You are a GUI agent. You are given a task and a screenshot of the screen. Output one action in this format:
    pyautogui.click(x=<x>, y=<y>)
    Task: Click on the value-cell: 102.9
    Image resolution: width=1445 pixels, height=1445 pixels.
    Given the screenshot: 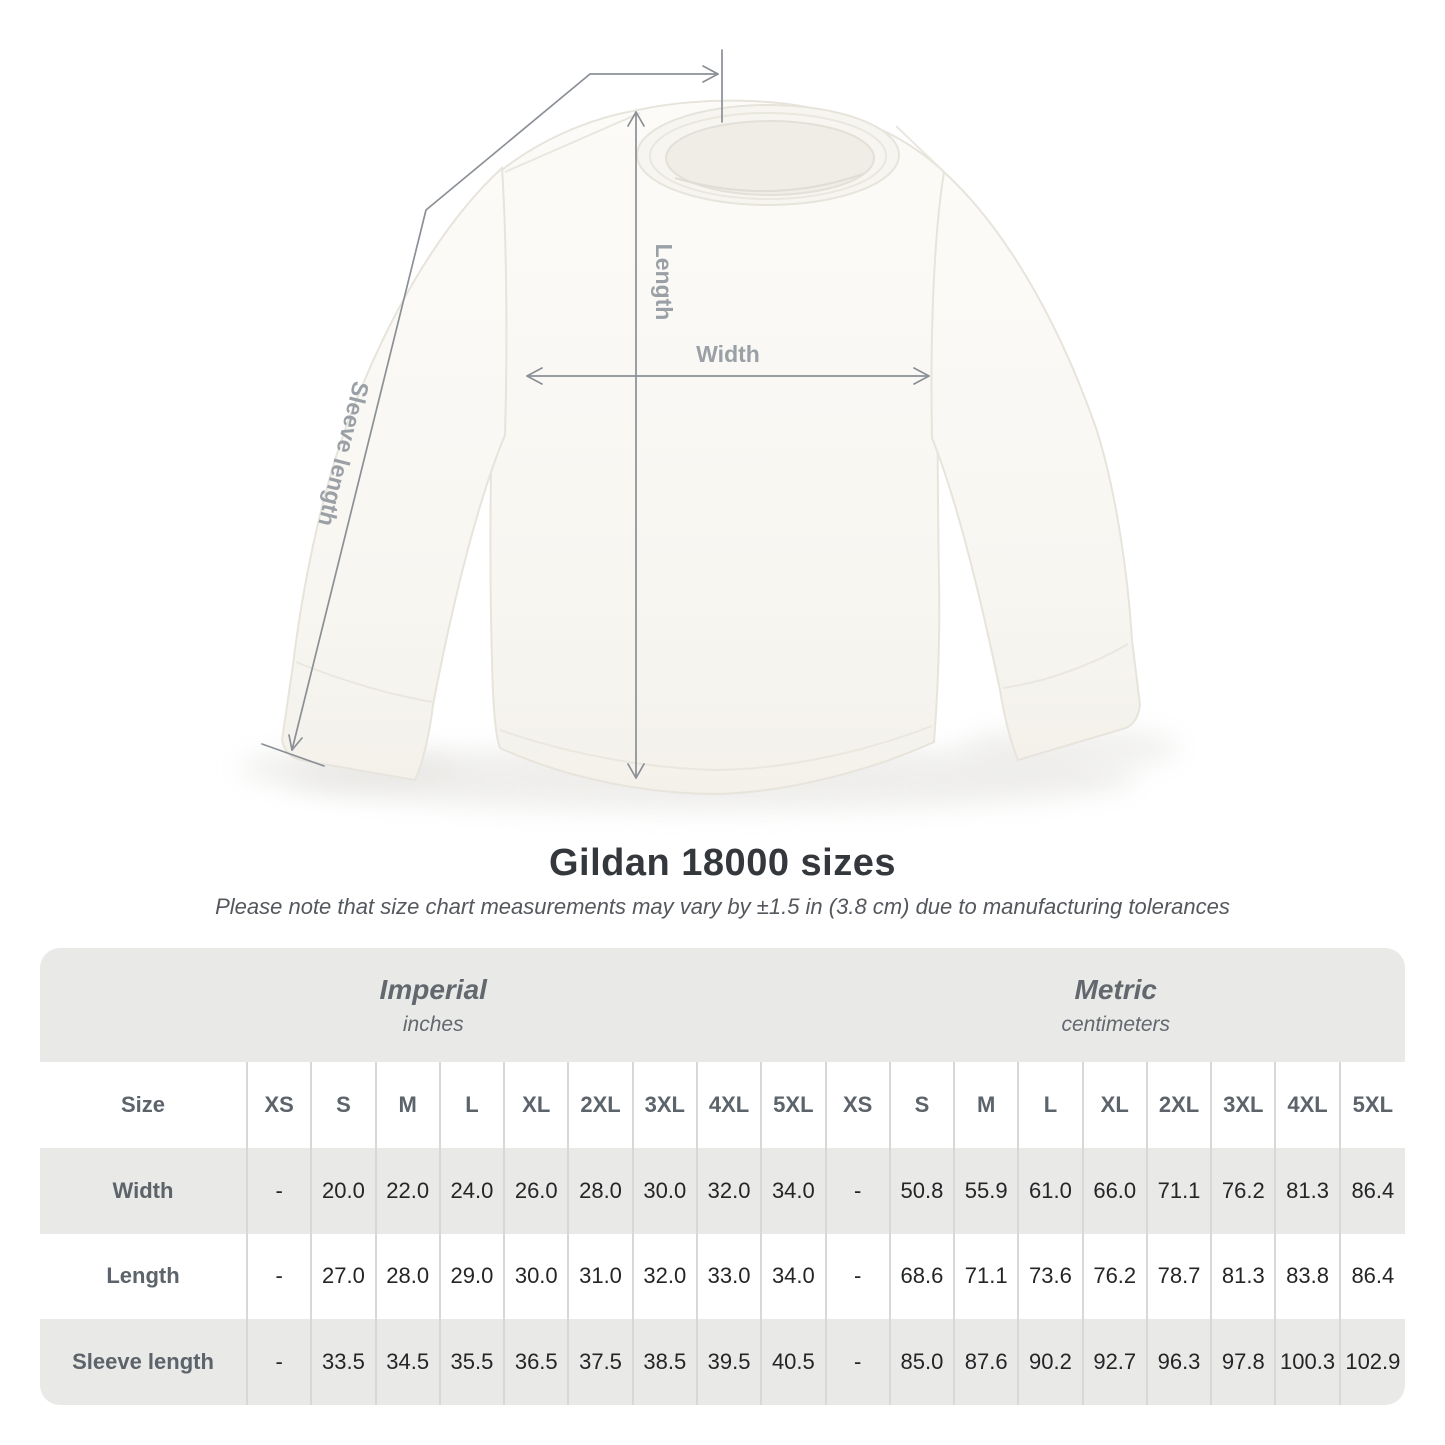 What is the action you would take?
    pyautogui.click(x=1373, y=1362)
    